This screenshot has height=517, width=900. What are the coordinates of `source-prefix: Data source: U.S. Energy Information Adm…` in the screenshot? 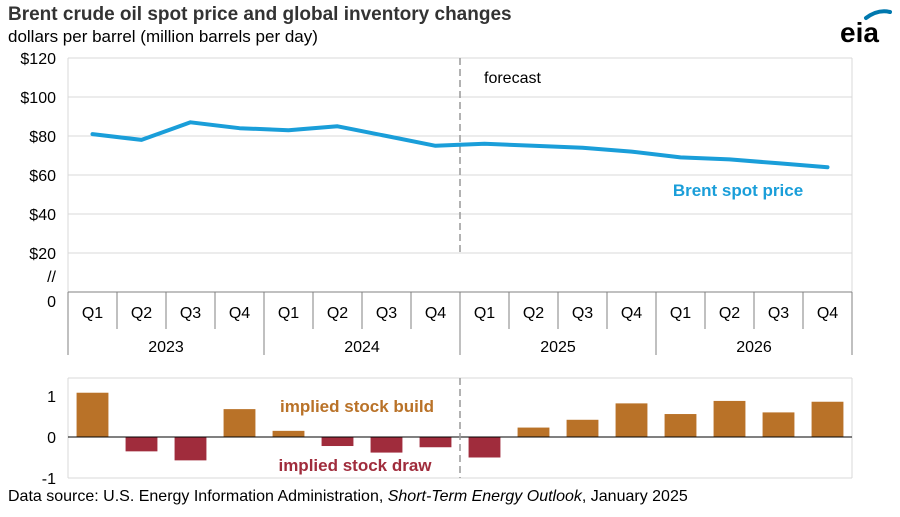 It's located at (198, 496).